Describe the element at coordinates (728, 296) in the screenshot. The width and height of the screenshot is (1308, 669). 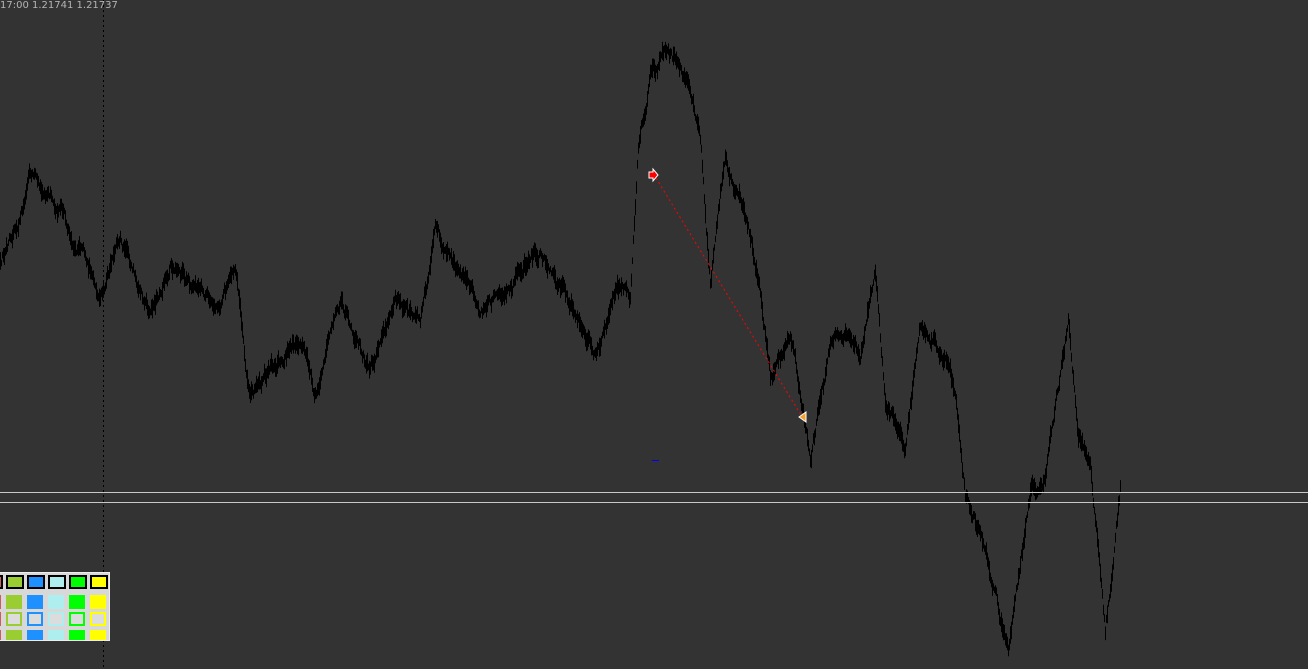
I see `trade-line` at that location.